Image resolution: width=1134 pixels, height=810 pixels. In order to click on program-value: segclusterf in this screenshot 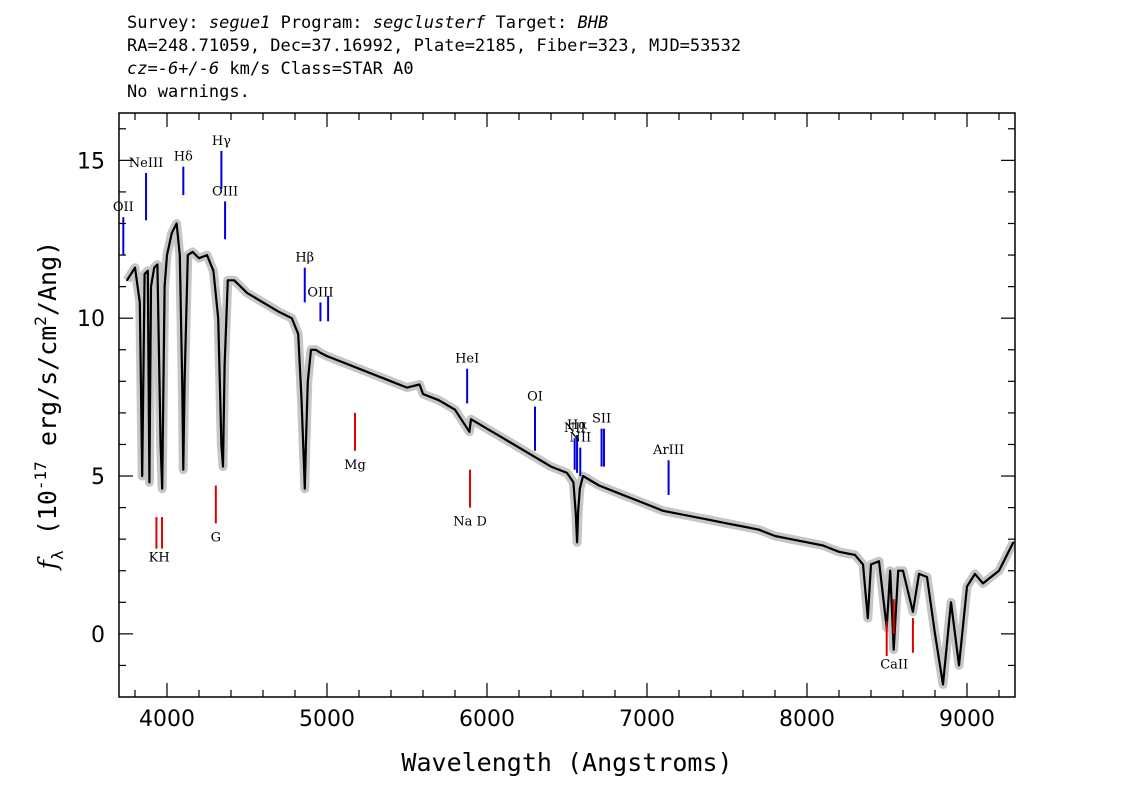, I will do `click(429, 23)`.